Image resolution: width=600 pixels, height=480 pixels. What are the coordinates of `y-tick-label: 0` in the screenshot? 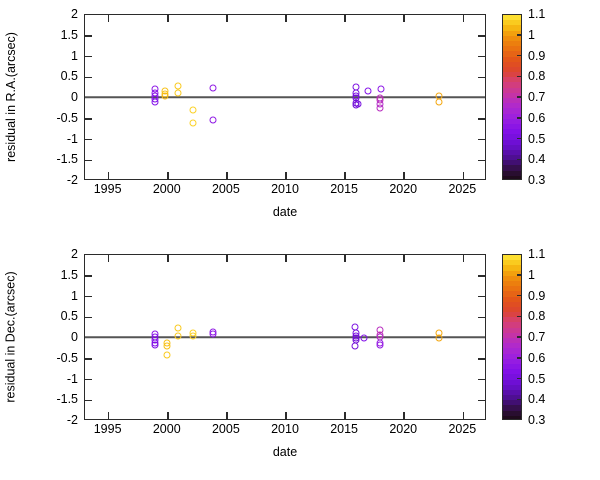 It's located at (74, 336).